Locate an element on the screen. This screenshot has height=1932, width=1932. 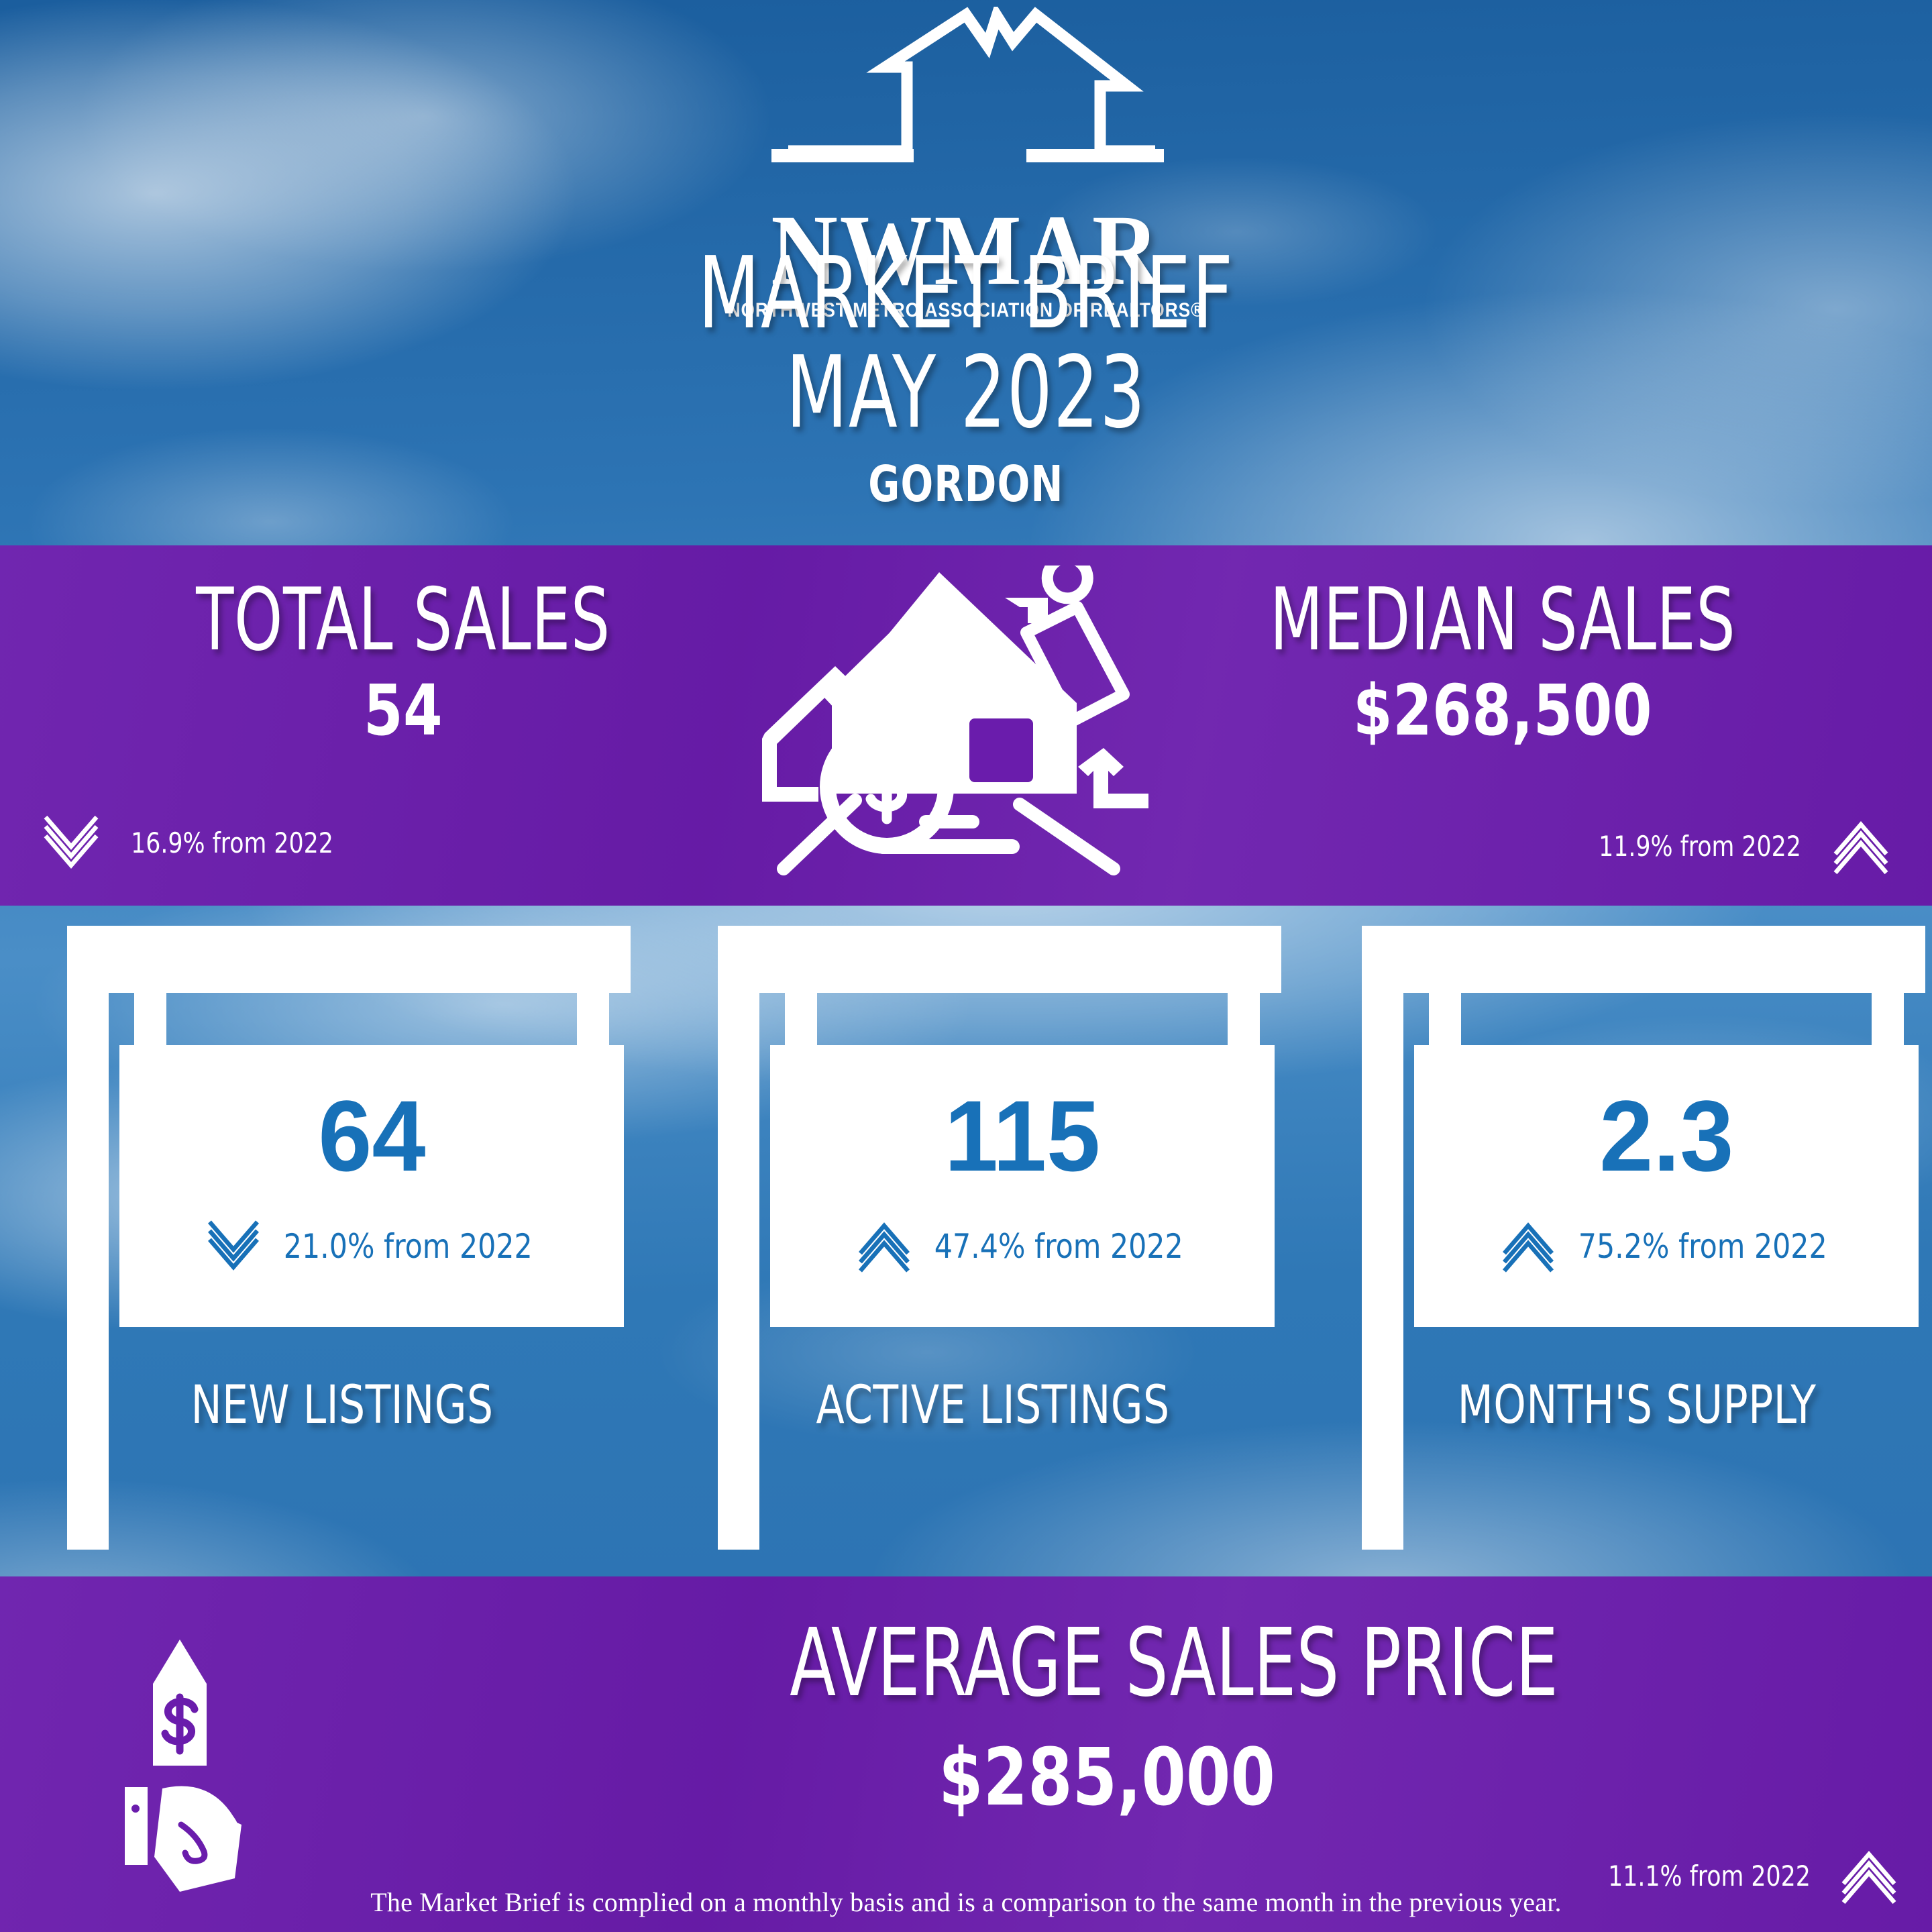
report-date: MAY 2023 is located at coordinates (966, 393).